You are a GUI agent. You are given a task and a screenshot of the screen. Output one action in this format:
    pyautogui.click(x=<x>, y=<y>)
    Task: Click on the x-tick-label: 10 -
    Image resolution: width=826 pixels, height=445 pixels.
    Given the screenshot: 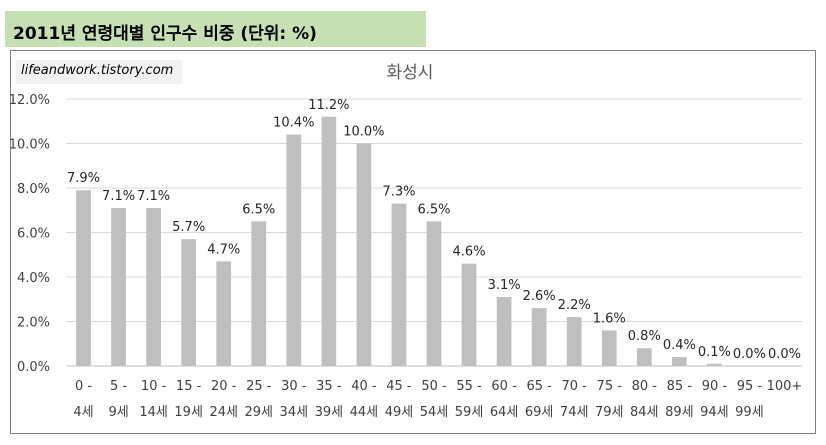 What is the action you would take?
    pyautogui.click(x=154, y=386)
    